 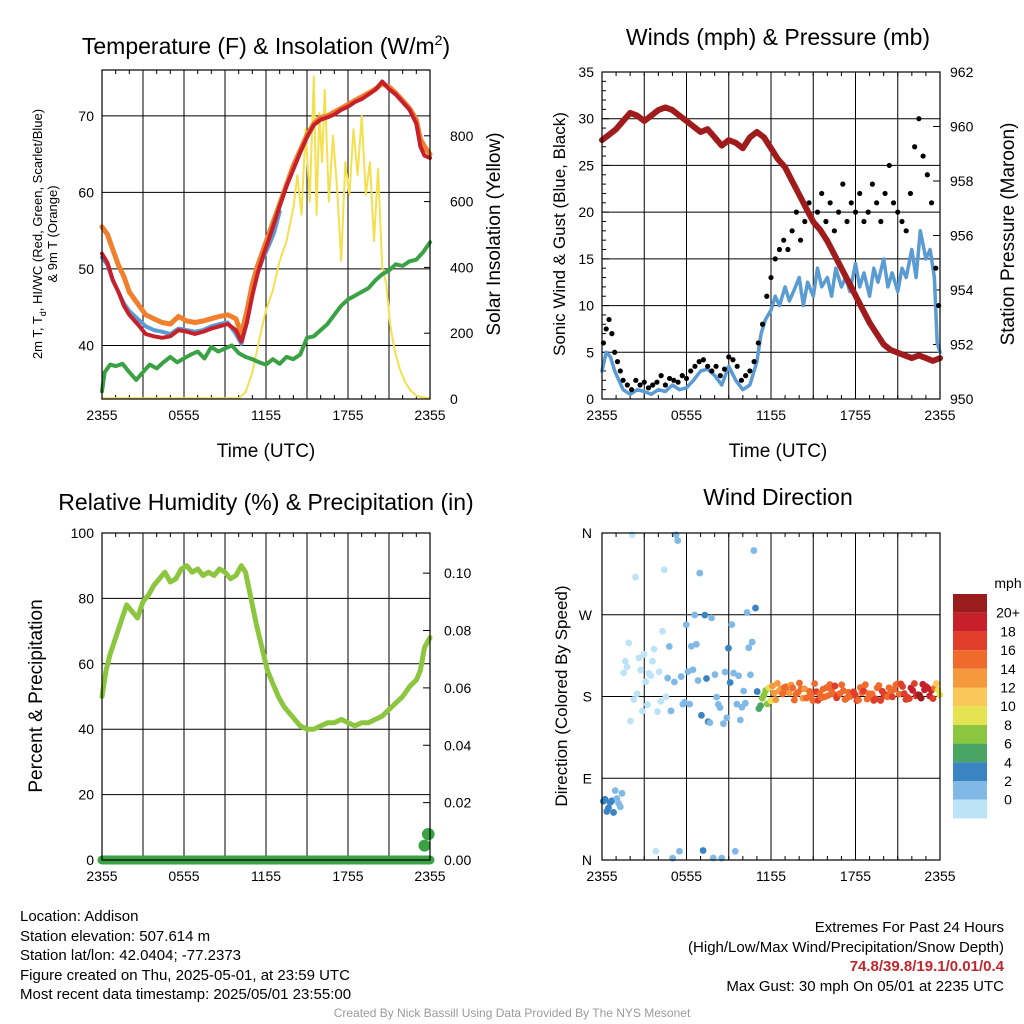 What do you see at coordinates (778, 451) in the screenshot?
I see `x-axis-label: Time (UTC)` at bounding box center [778, 451].